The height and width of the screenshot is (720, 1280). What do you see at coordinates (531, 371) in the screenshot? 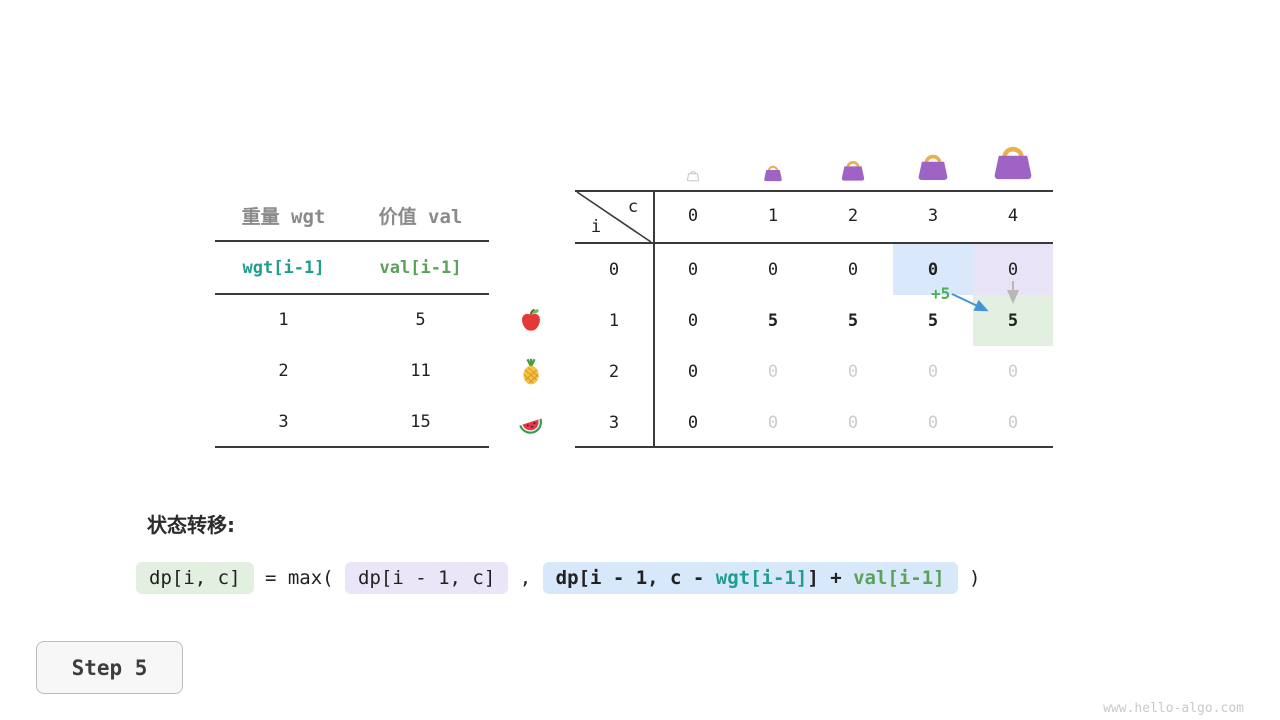
I see `pineapple-icon` at bounding box center [531, 371].